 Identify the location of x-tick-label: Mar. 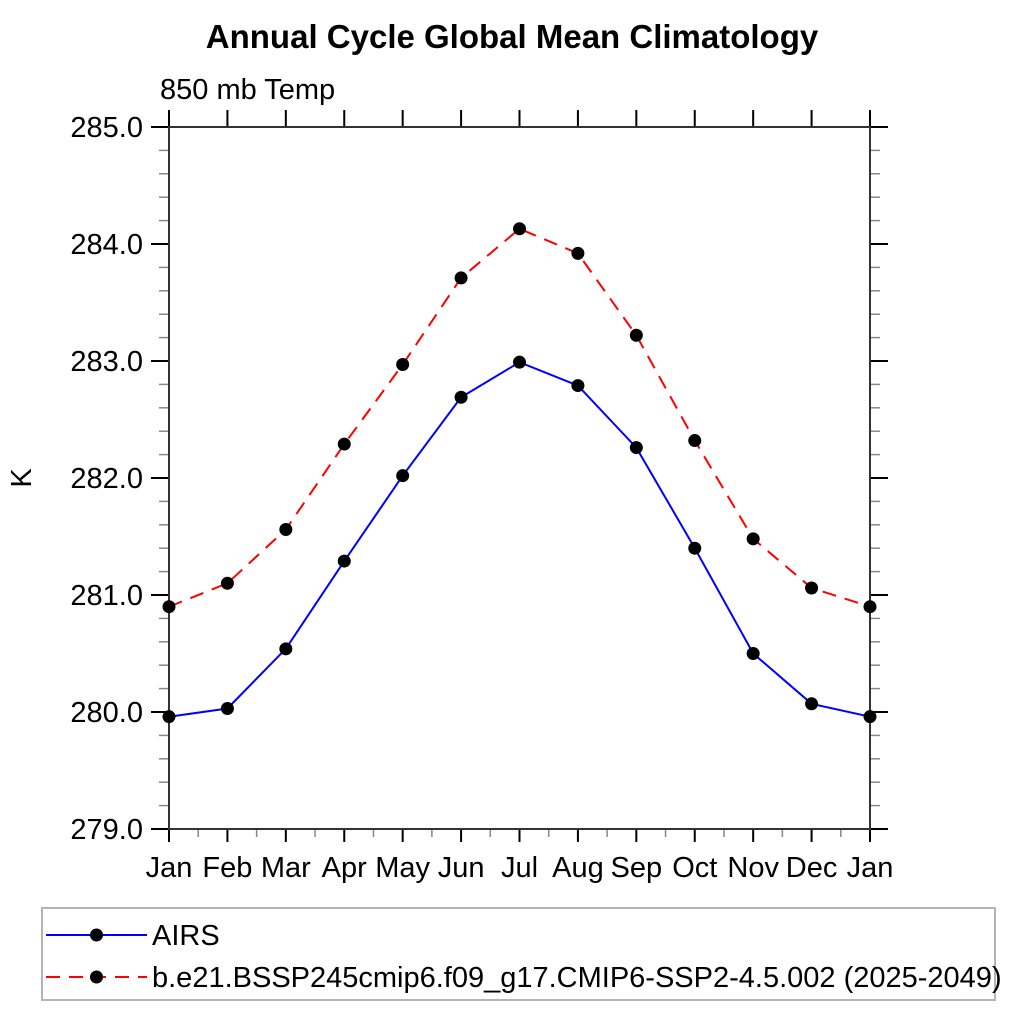
(286, 868).